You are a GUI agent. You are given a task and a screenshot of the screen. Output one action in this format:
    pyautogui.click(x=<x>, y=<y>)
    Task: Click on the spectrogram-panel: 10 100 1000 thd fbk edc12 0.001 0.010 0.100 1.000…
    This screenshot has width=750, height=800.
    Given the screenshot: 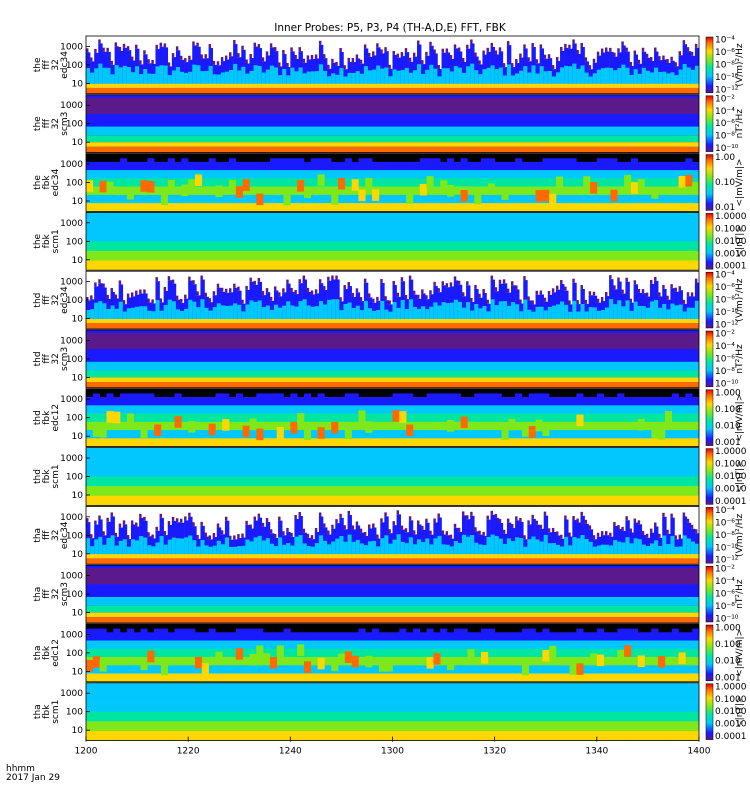 What is the action you would take?
    pyautogui.click(x=389, y=418)
    